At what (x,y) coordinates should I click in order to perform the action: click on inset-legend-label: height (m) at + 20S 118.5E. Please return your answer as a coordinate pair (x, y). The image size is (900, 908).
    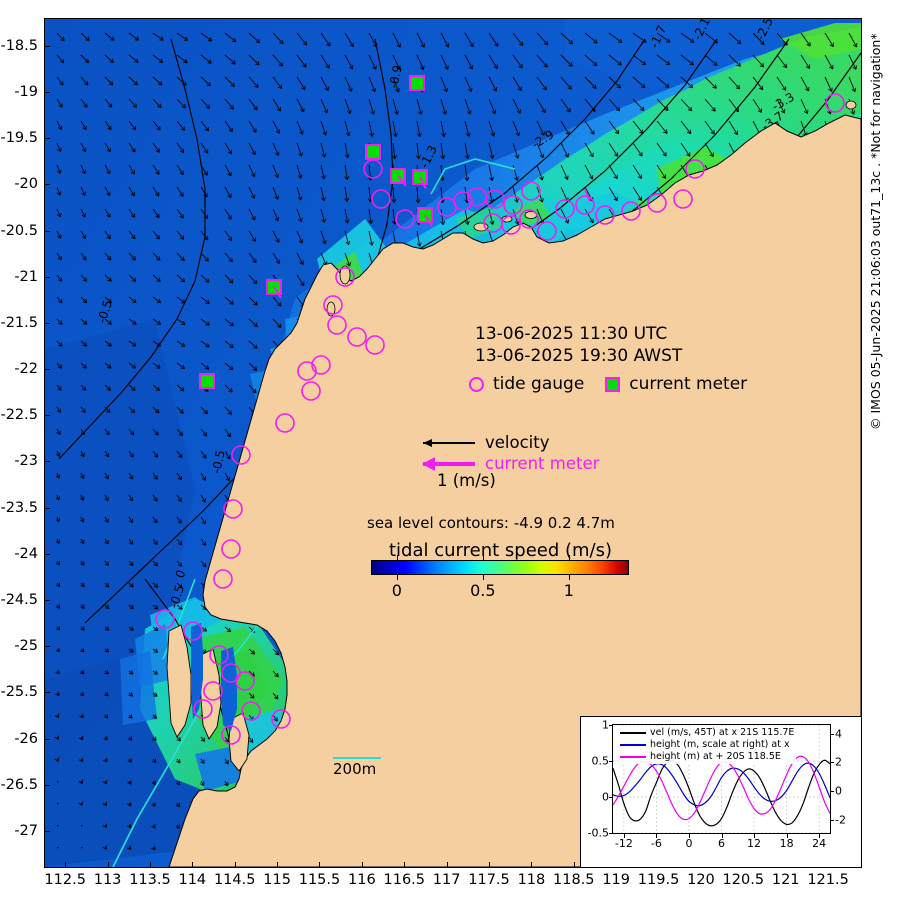
    Looking at the image, I should click on (715, 756).